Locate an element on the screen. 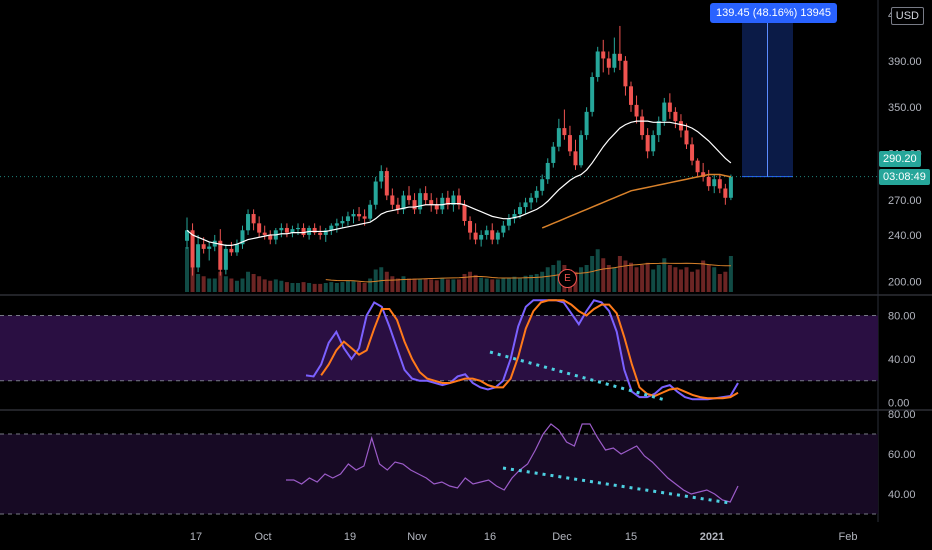 The width and height of the screenshot is (932, 550). time-tick-label: 15 is located at coordinates (631, 537).